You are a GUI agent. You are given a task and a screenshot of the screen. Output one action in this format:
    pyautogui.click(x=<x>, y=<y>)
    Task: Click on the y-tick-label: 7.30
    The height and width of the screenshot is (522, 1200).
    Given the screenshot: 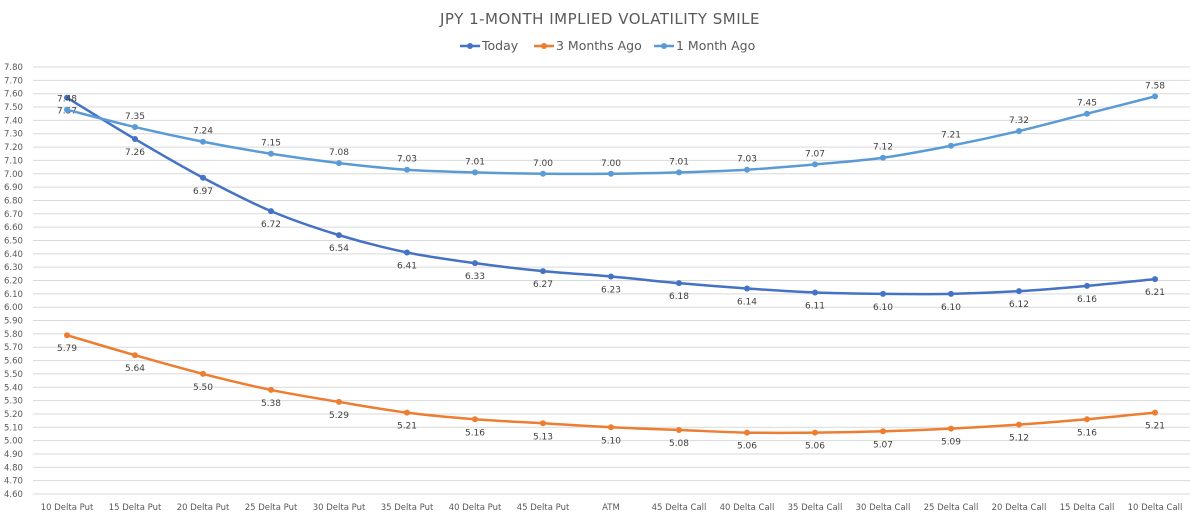 What is the action you would take?
    pyautogui.click(x=13, y=135)
    